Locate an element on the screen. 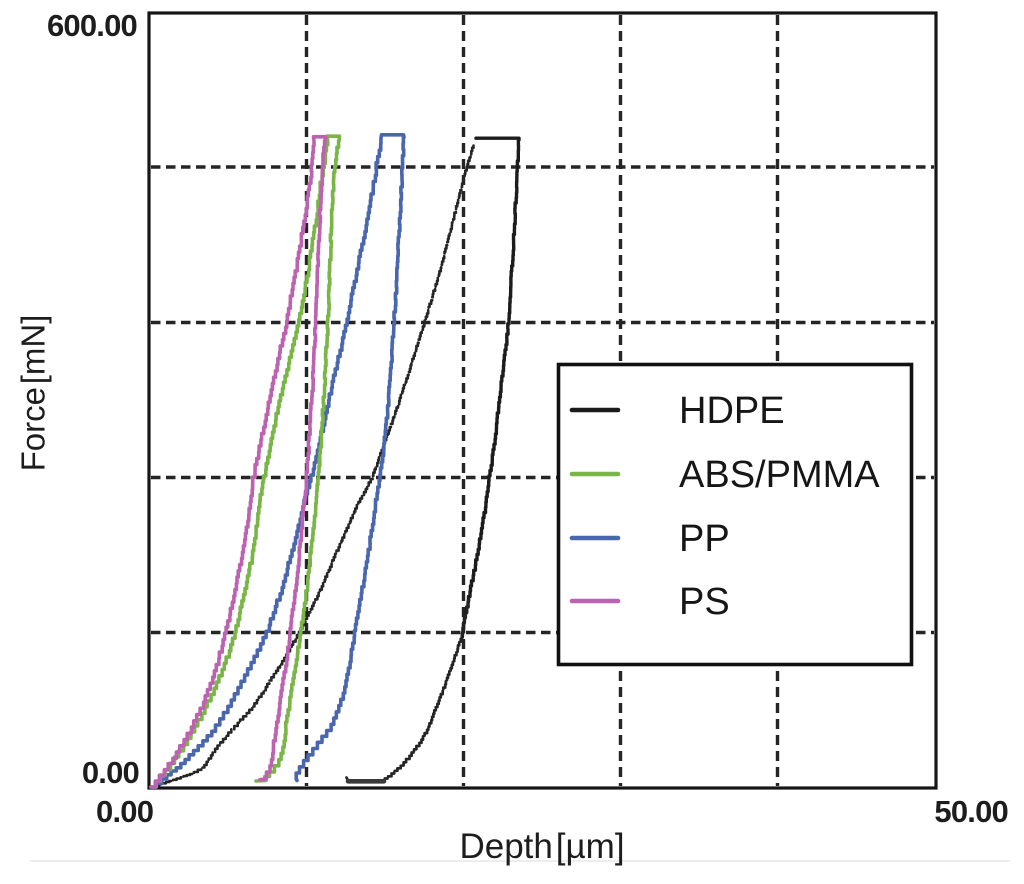 The width and height of the screenshot is (1024, 884). svg-text: Force [mN] is located at coordinates (33, 393).